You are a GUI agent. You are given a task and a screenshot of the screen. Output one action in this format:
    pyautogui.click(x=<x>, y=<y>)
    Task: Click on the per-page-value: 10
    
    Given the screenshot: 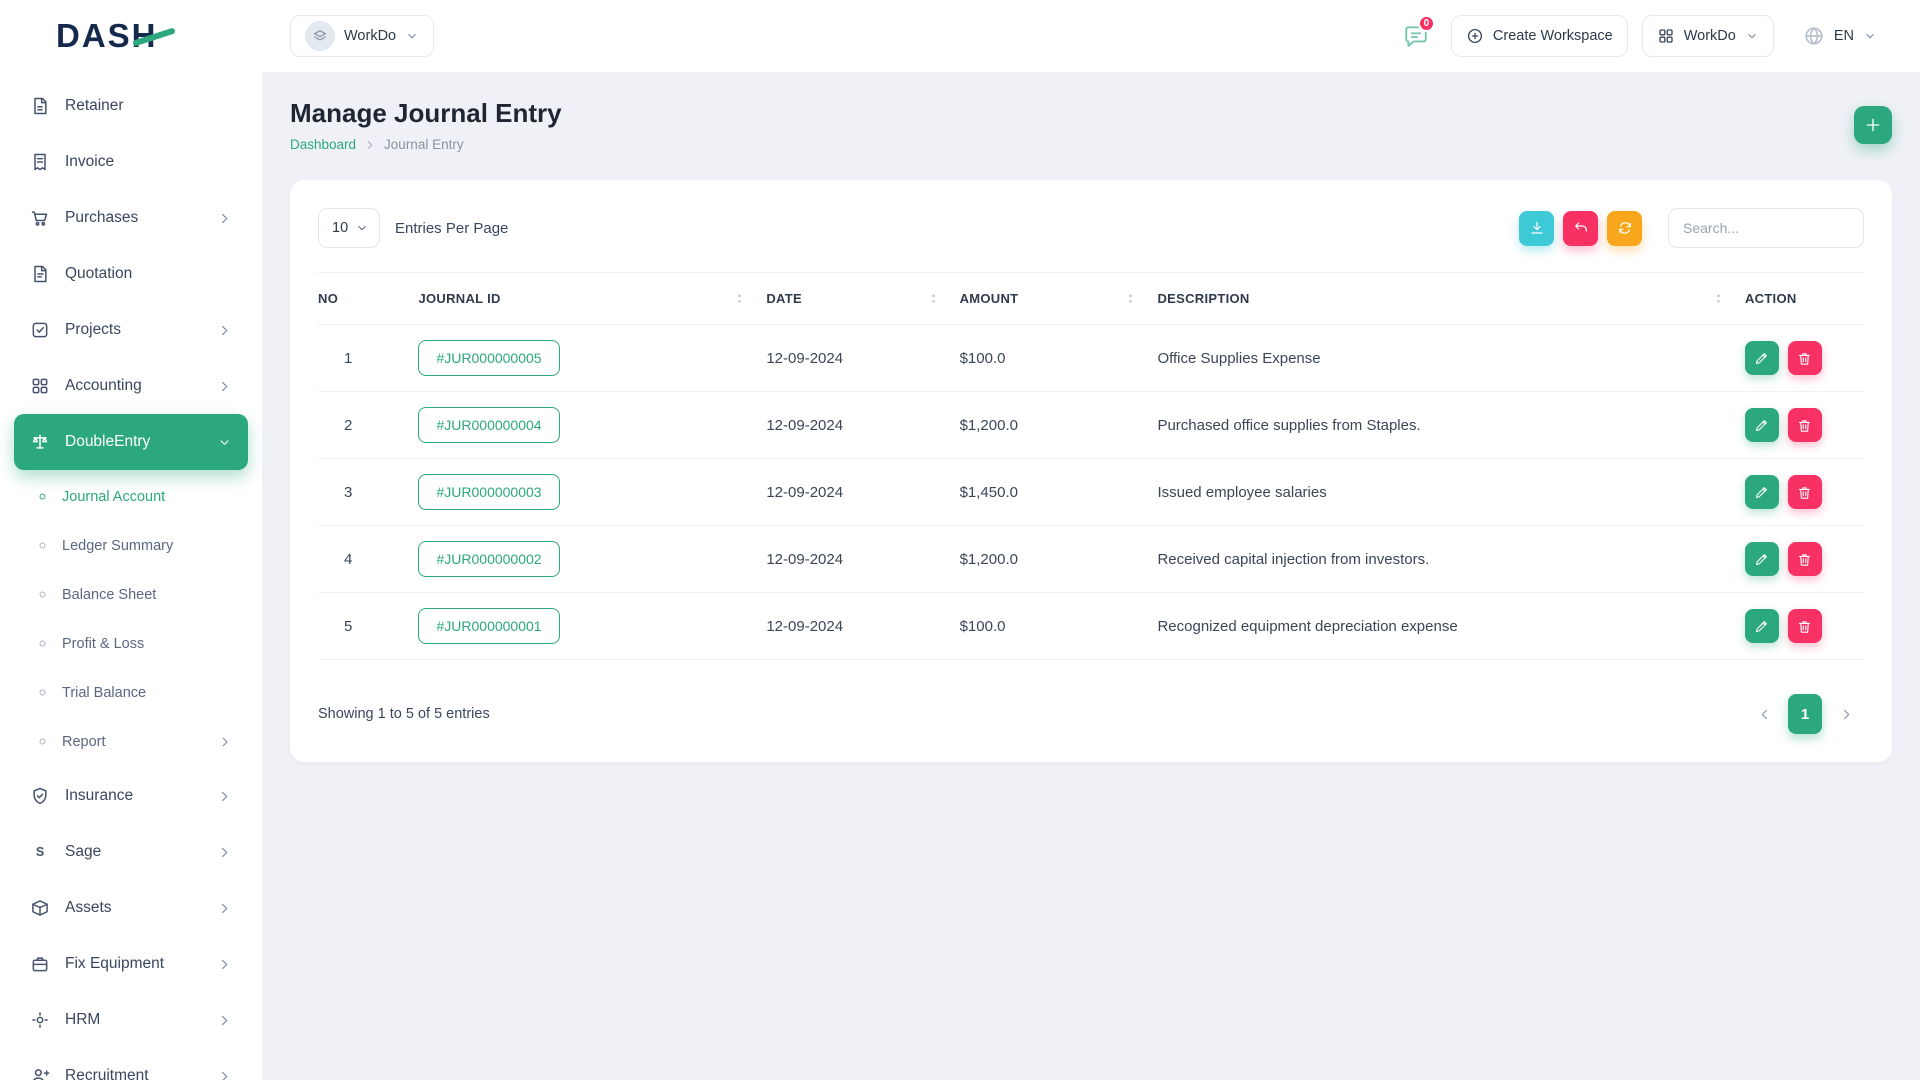 What is the action you would take?
    pyautogui.click(x=340, y=228)
    